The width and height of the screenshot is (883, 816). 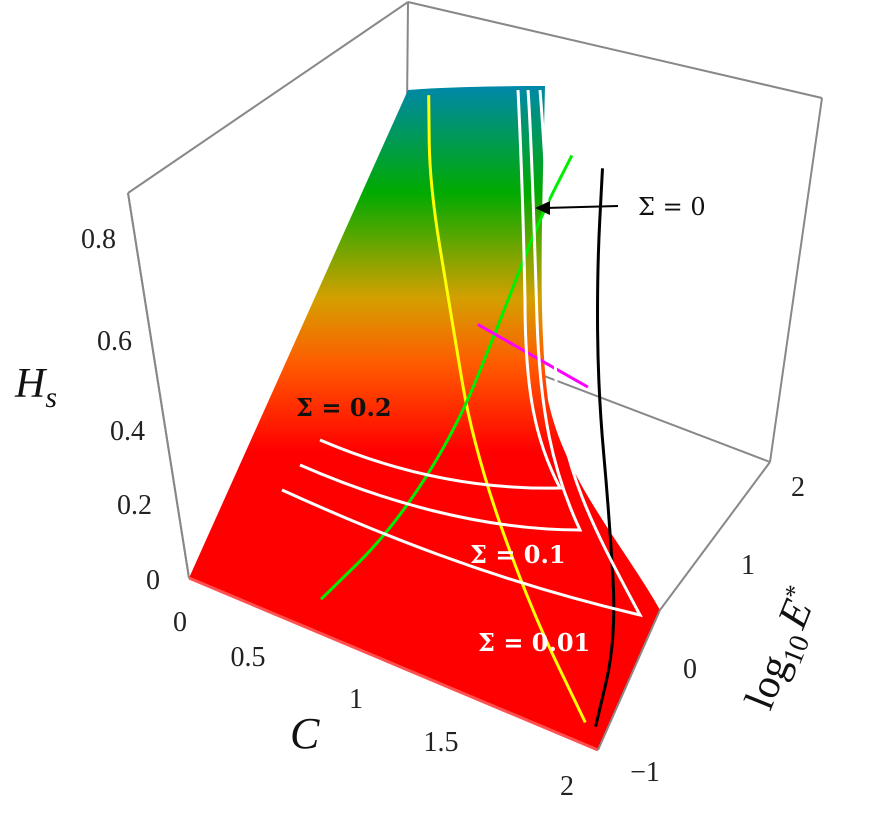 I want to click on y-tick-label: −1, so click(x=645, y=772).